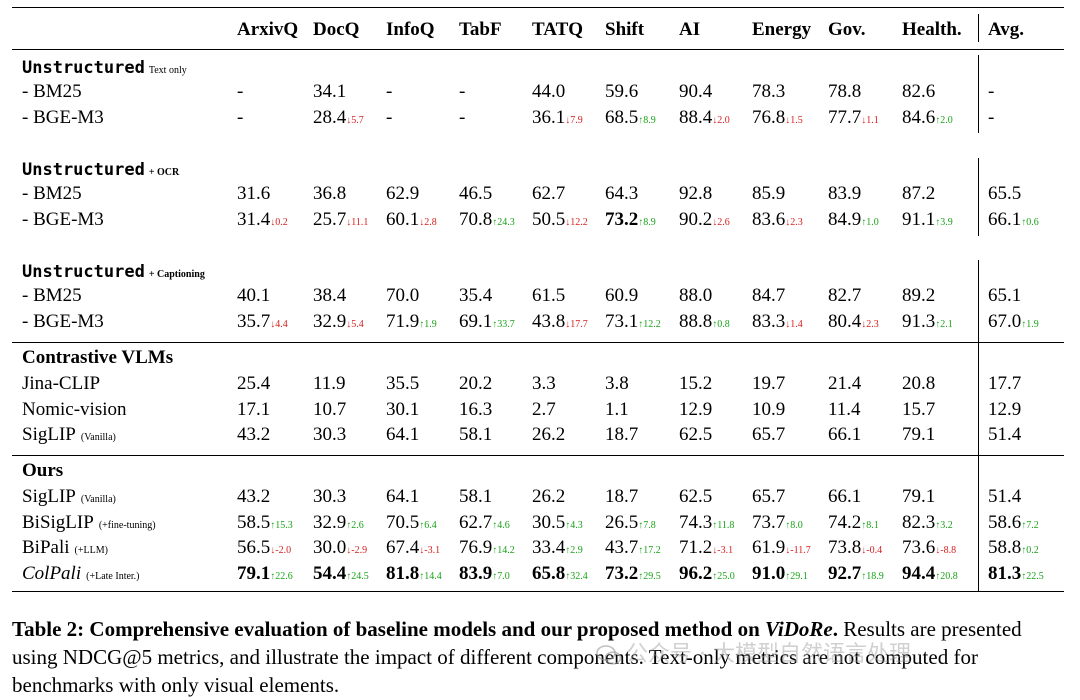 This screenshot has height=700, width=1080. What do you see at coordinates (549, 496) in the screenshot?
I see `cell-value: 26.2` at bounding box center [549, 496].